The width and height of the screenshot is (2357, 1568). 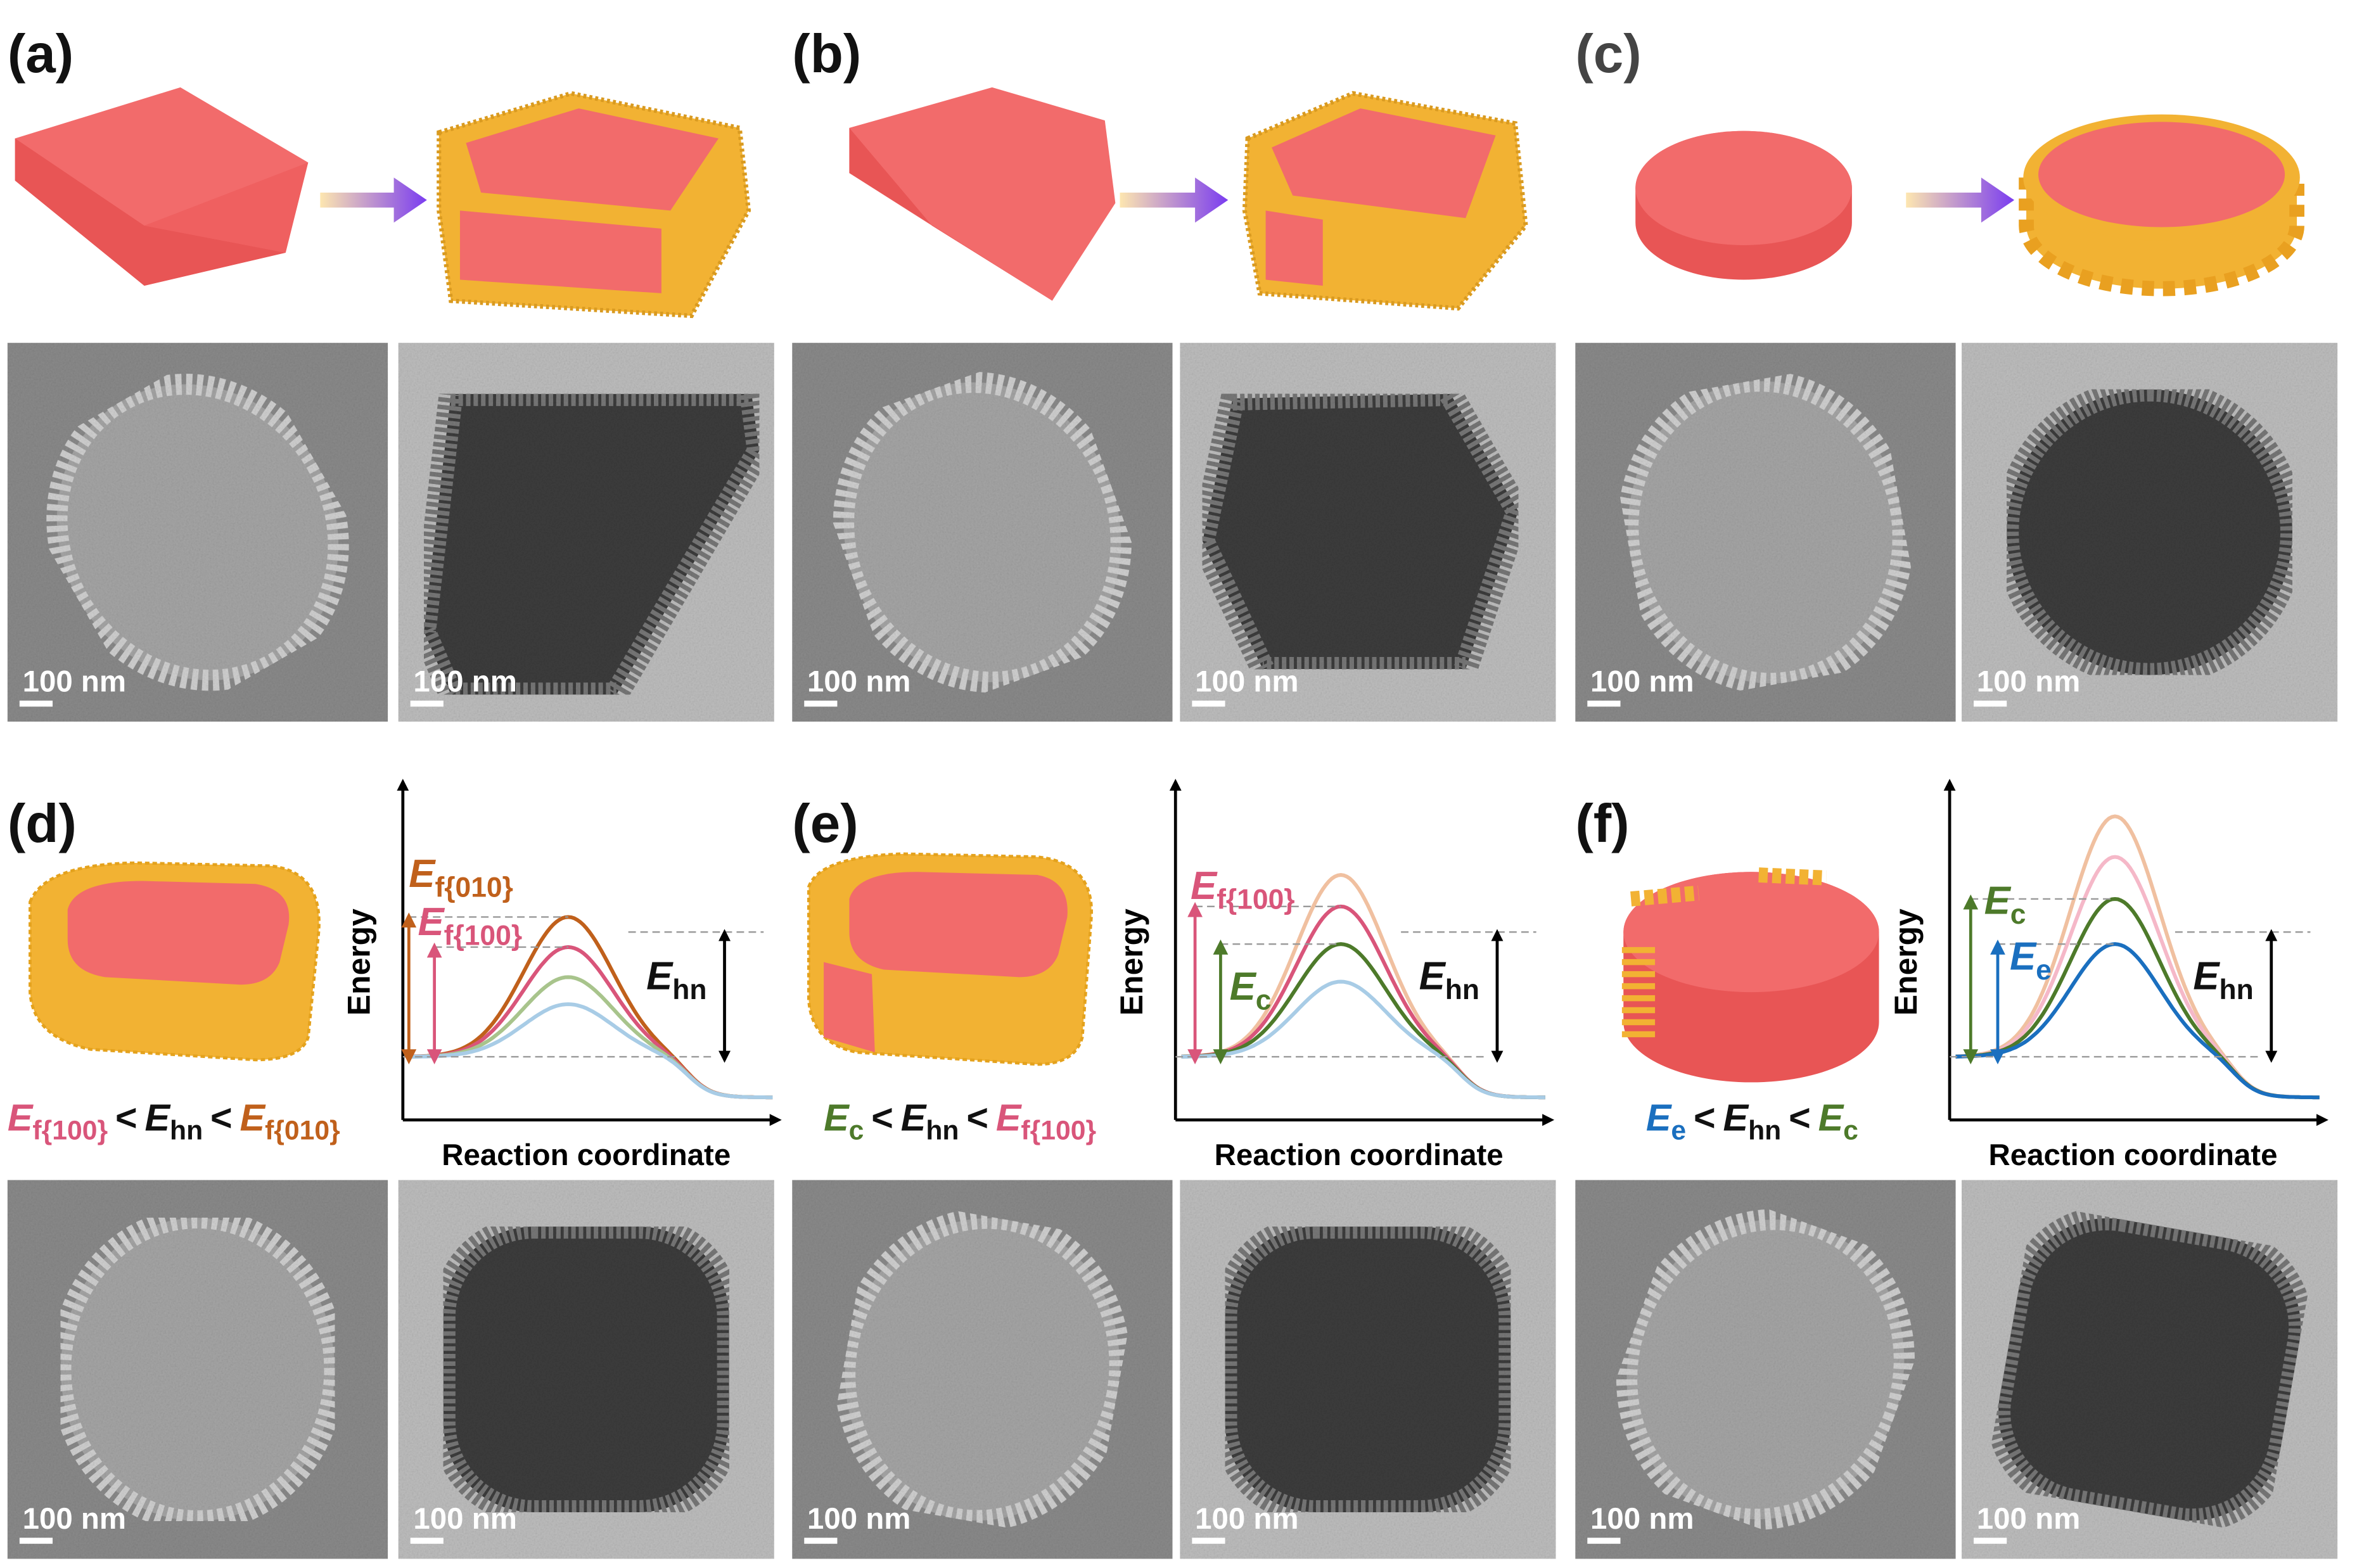 What do you see at coordinates (960, 1120) in the screenshot?
I see `inequality: Ec < Ehn < Ef{100}` at bounding box center [960, 1120].